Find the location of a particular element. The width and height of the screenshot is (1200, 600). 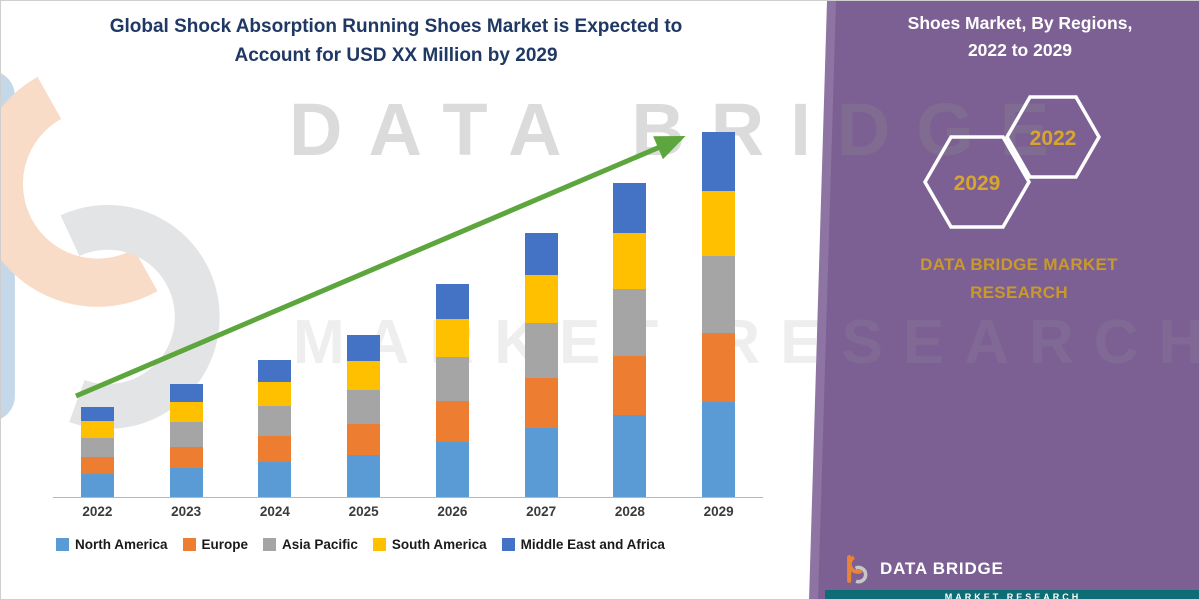

footer-sub-text: MARKET RESEARCH is located at coordinates (1013, 596).